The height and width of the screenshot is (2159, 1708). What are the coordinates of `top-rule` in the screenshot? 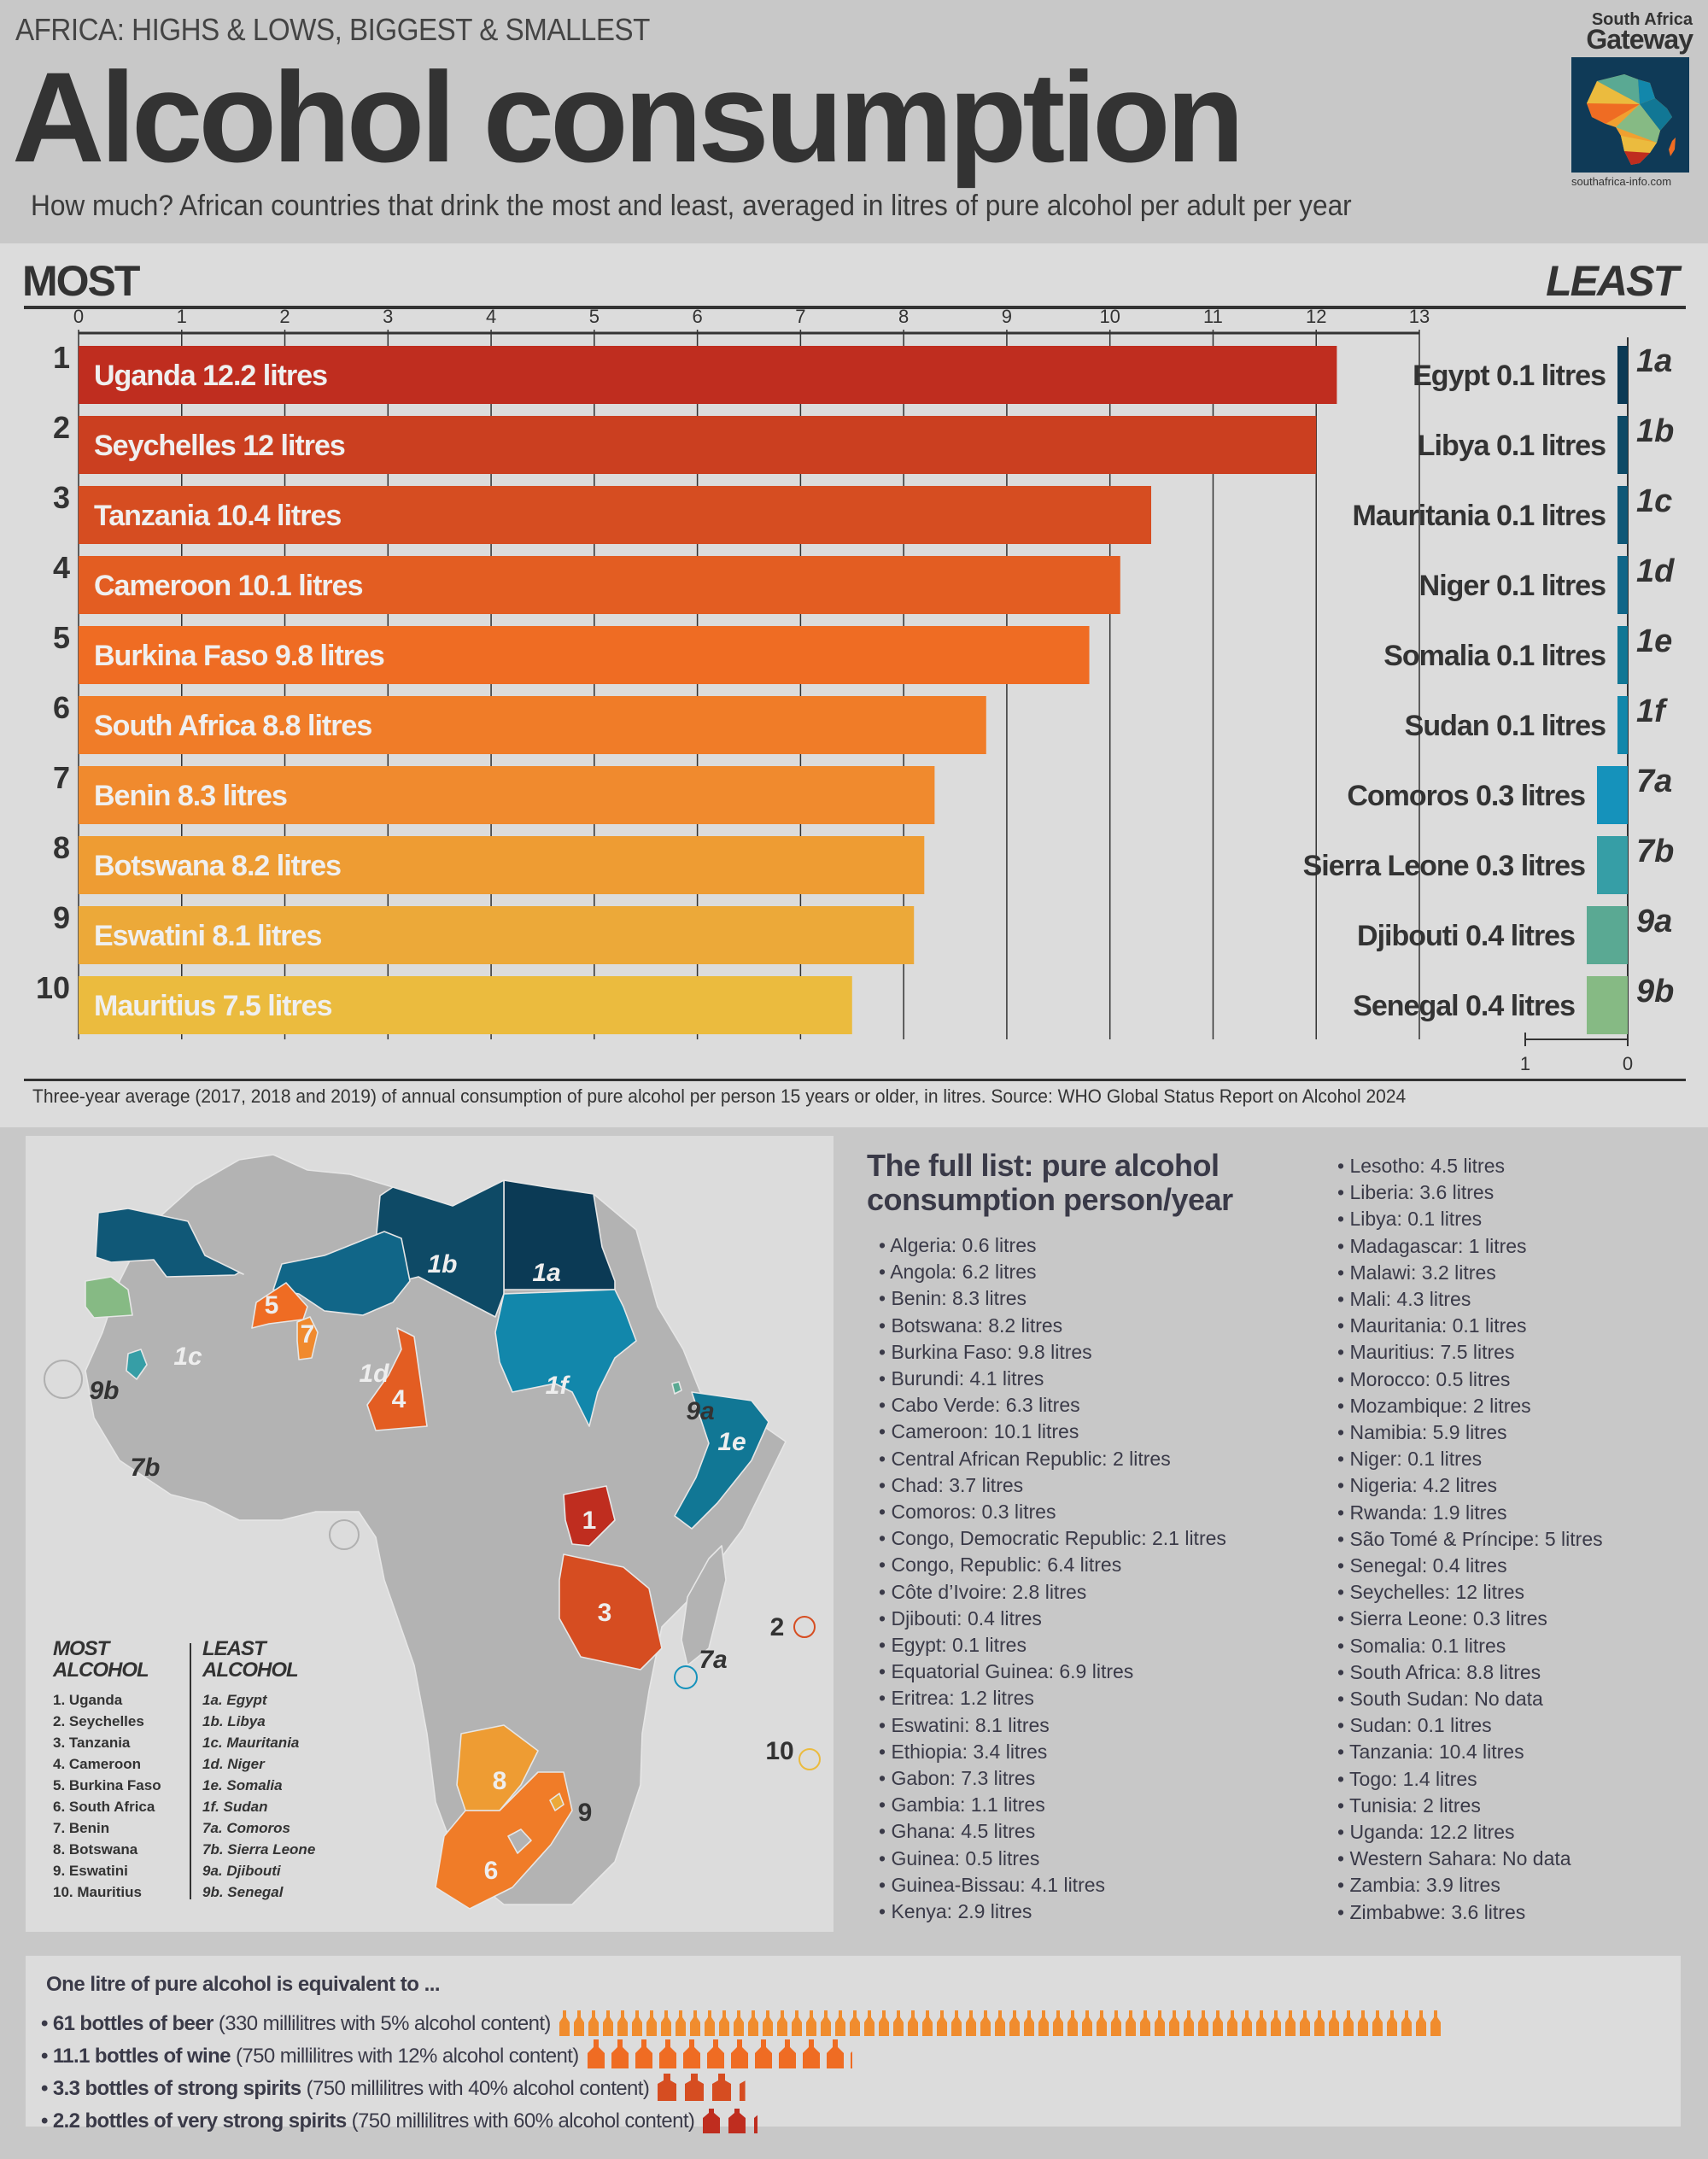 It's located at (855, 308).